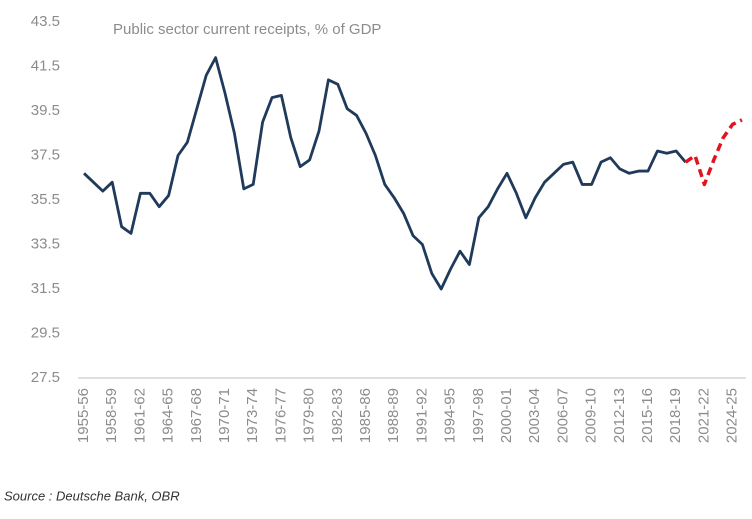 Image resolution: width=752 pixels, height=519 pixels. Describe the element at coordinates (196, 415) in the screenshot. I see `x-tick-label: 1967-68` at that location.